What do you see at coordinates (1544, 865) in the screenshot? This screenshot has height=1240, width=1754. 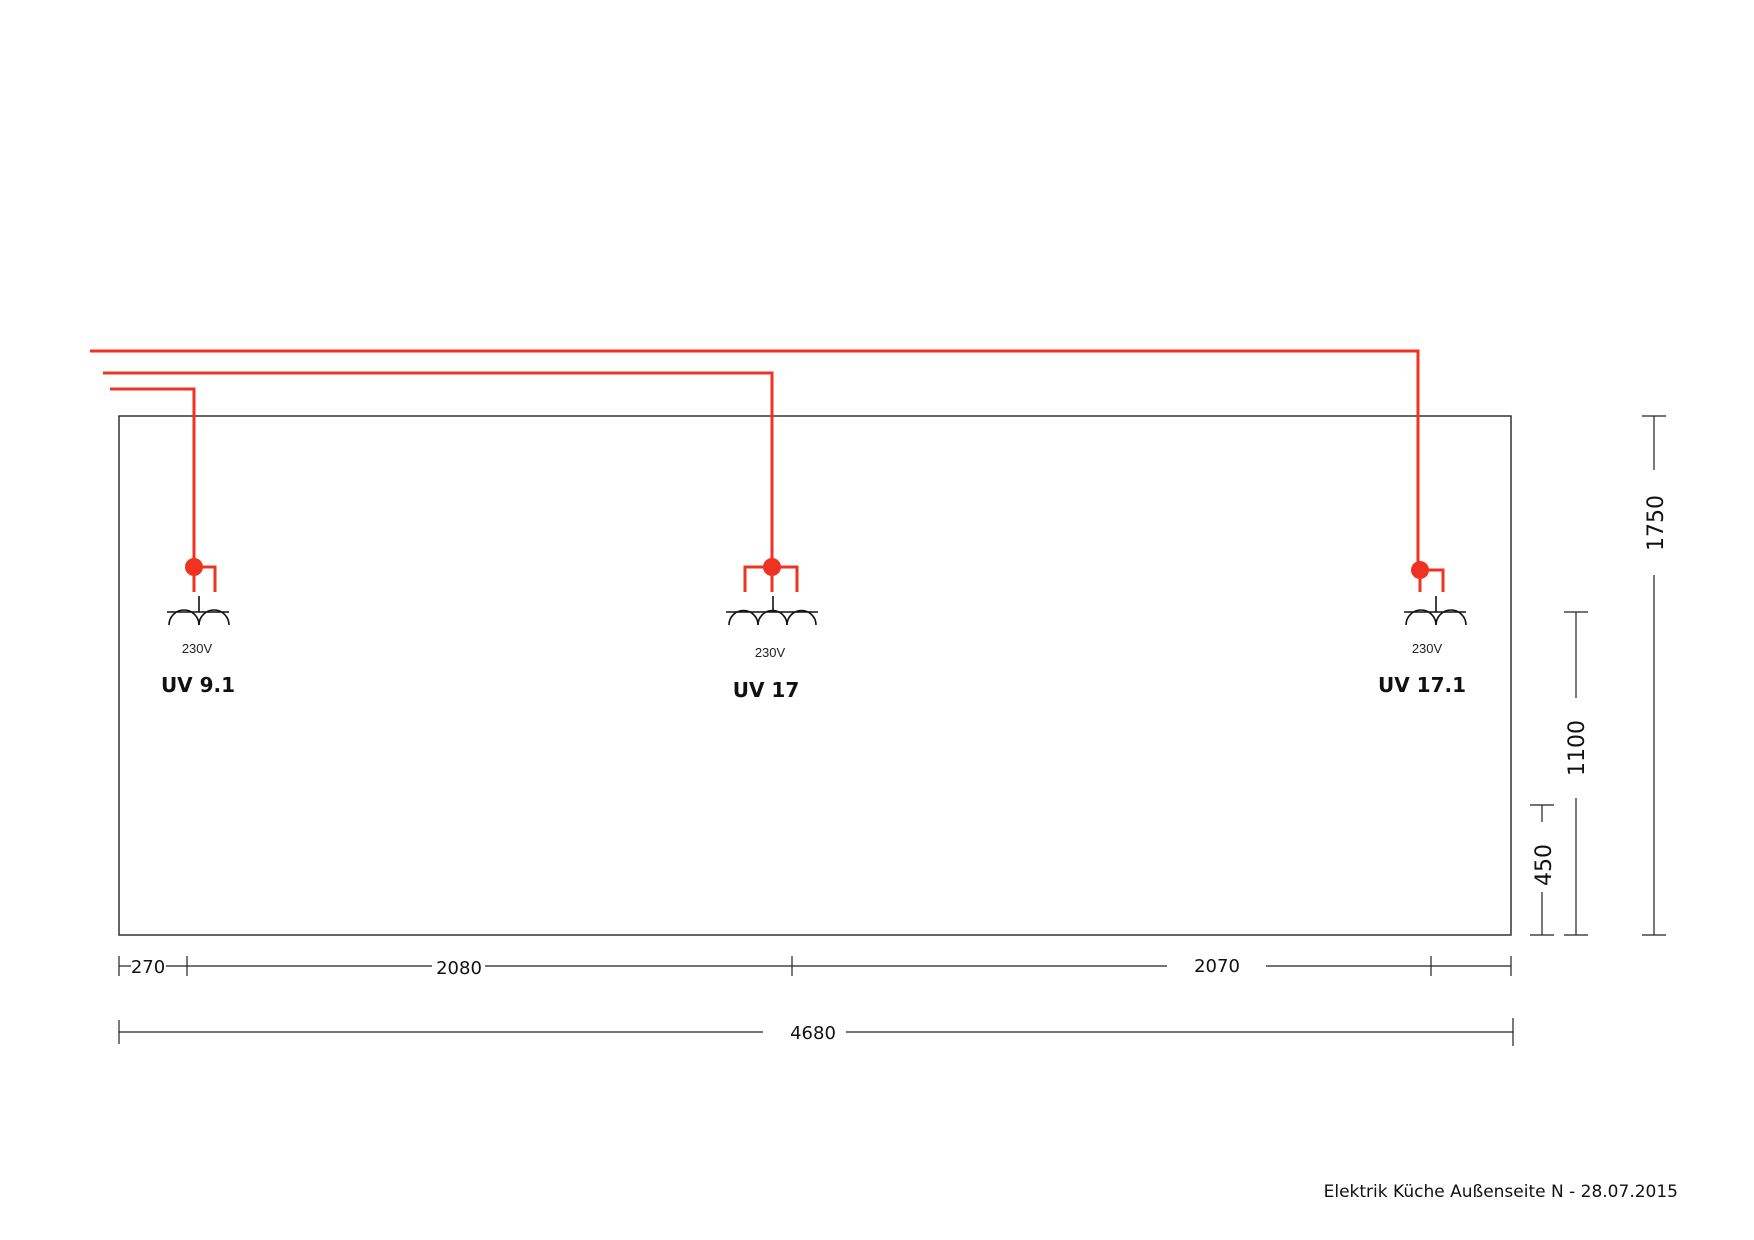 I see `dim-450: 450` at bounding box center [1544, 865].